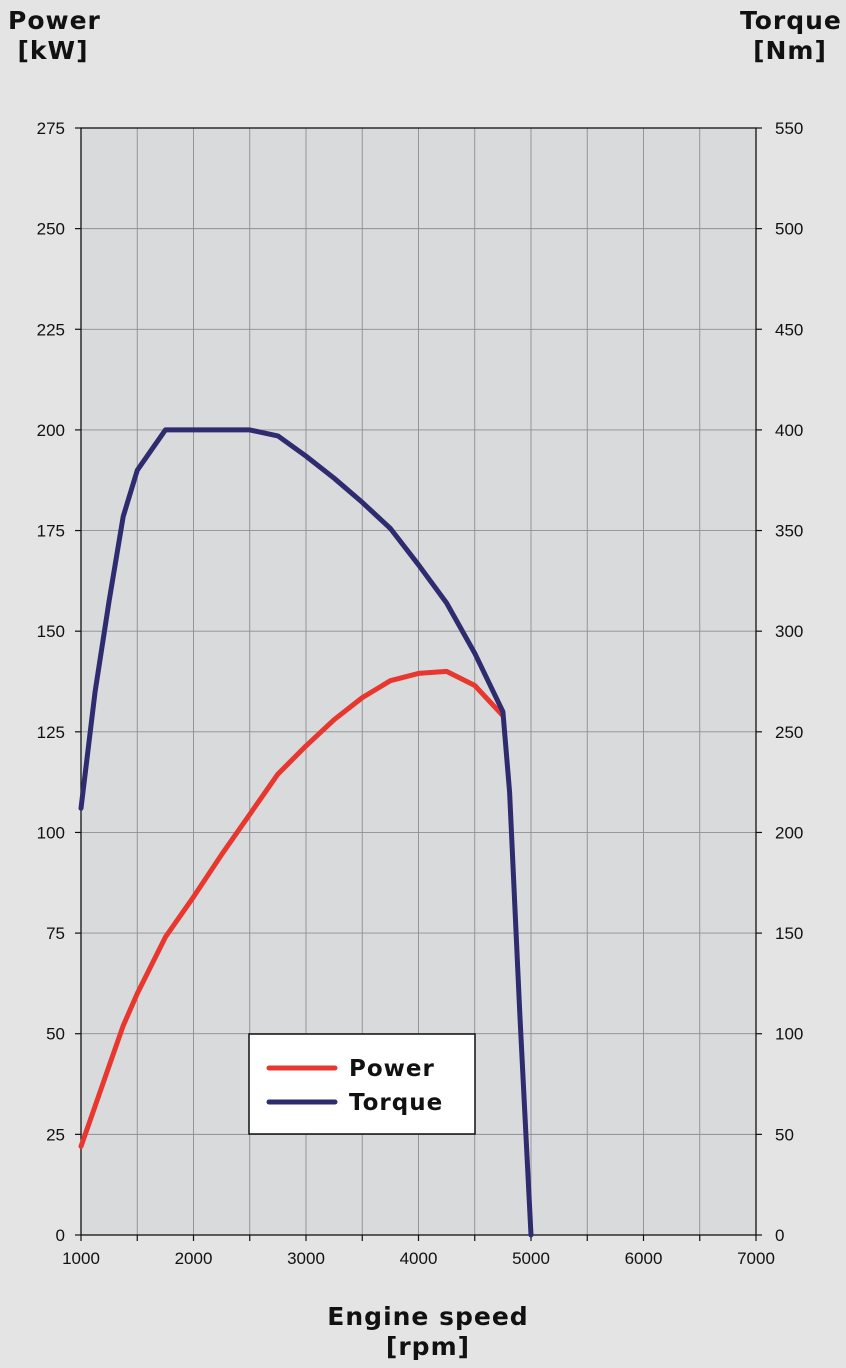  What do you see at coordinates (51, 531) in the screenshot?
I see `left-tick-label: 175` at bounding box center [51, 531].